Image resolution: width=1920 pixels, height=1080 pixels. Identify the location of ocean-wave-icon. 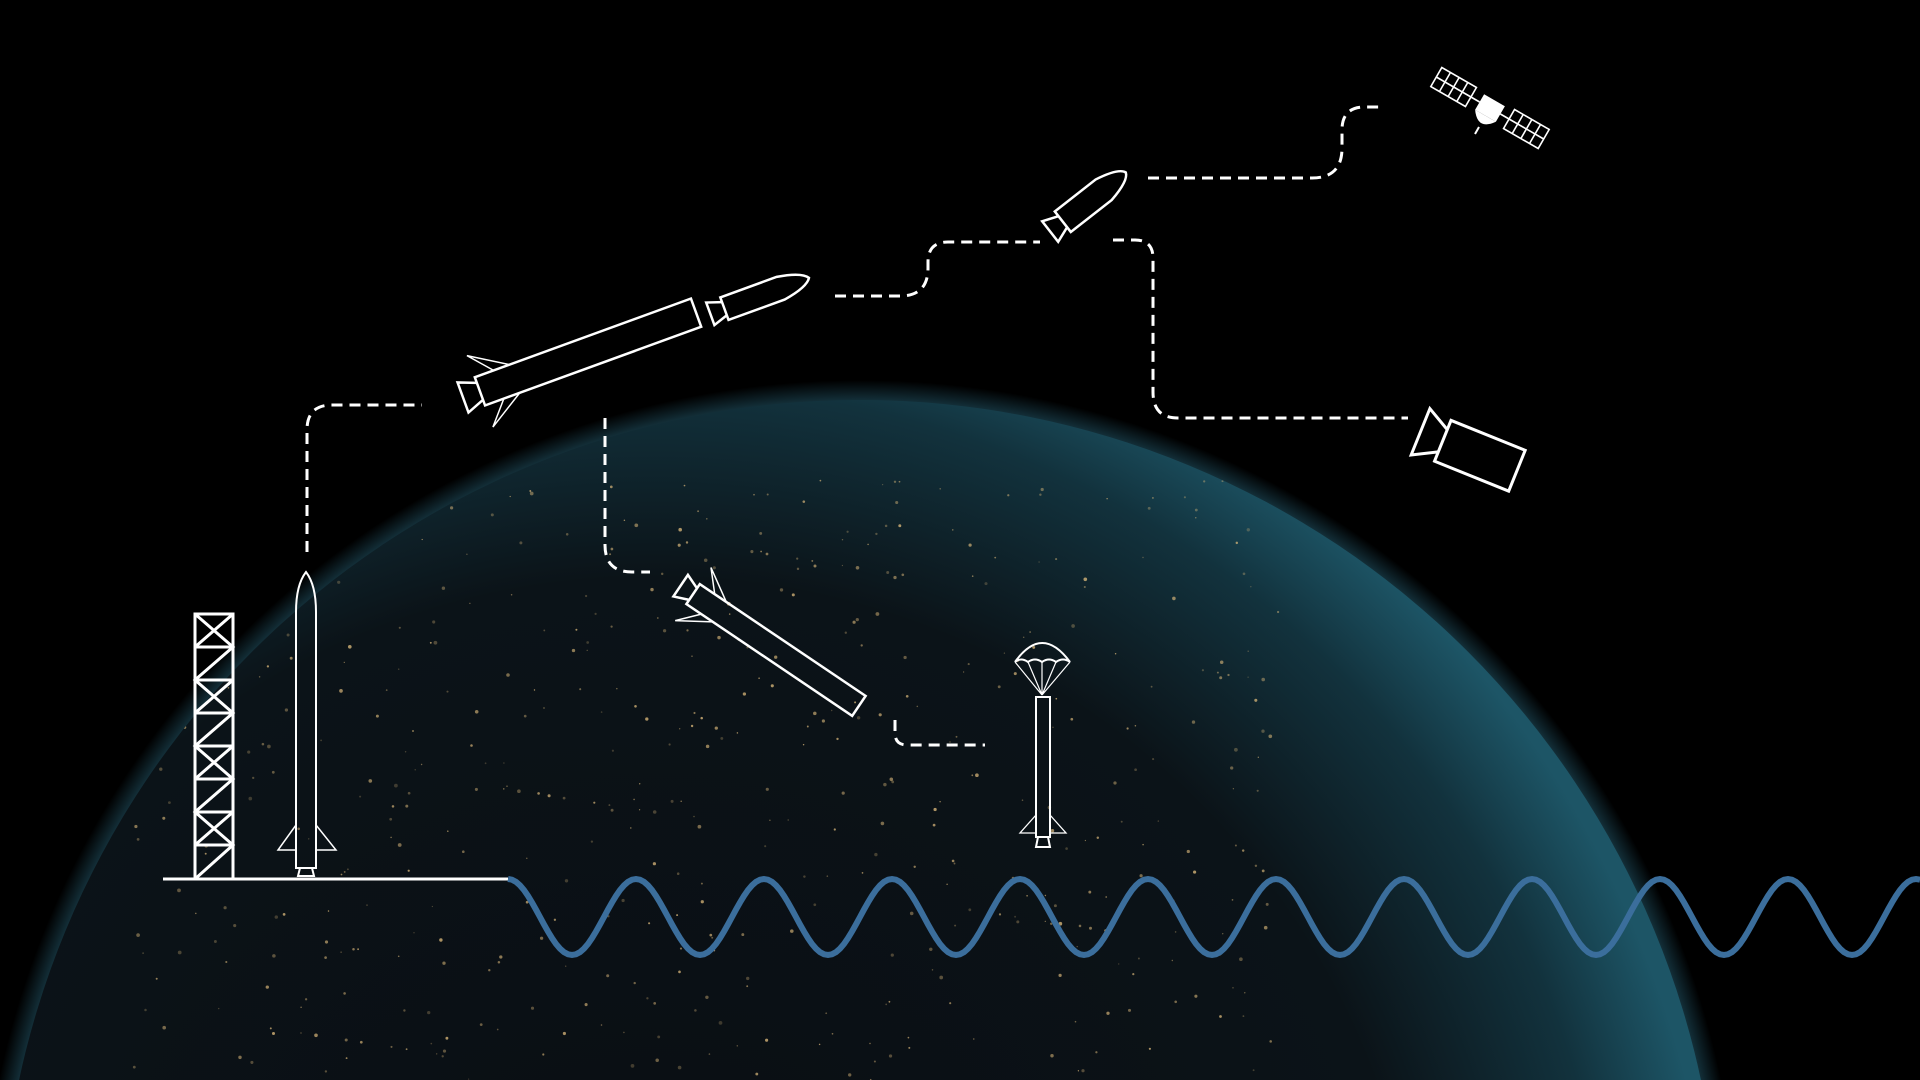
(1213, 917).